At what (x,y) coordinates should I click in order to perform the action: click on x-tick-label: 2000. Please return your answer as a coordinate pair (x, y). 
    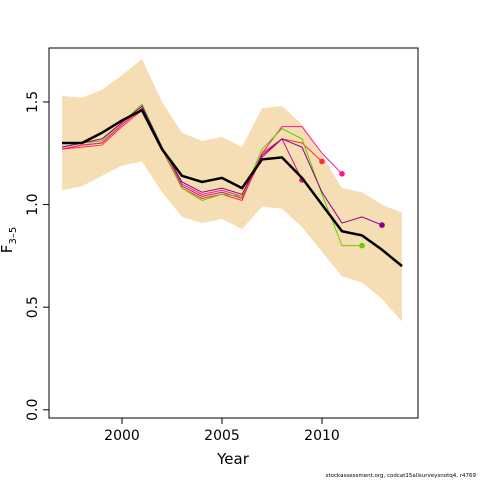
    Looking at the image, I should click on (122, 436).